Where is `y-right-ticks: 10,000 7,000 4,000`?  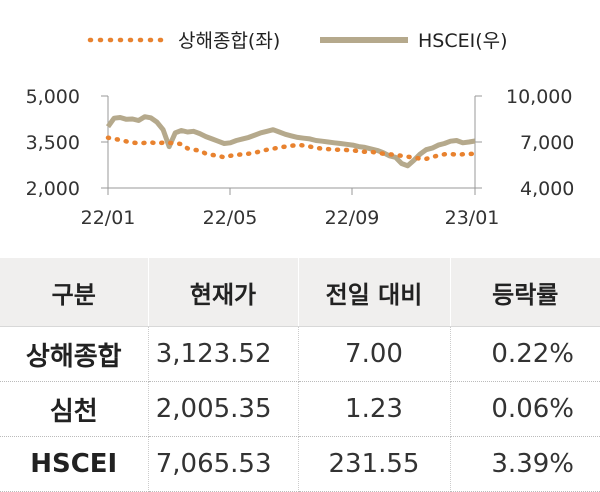
y-right-ticks: 10,000 7,000 4,000 is located at coordinates (524, 143).